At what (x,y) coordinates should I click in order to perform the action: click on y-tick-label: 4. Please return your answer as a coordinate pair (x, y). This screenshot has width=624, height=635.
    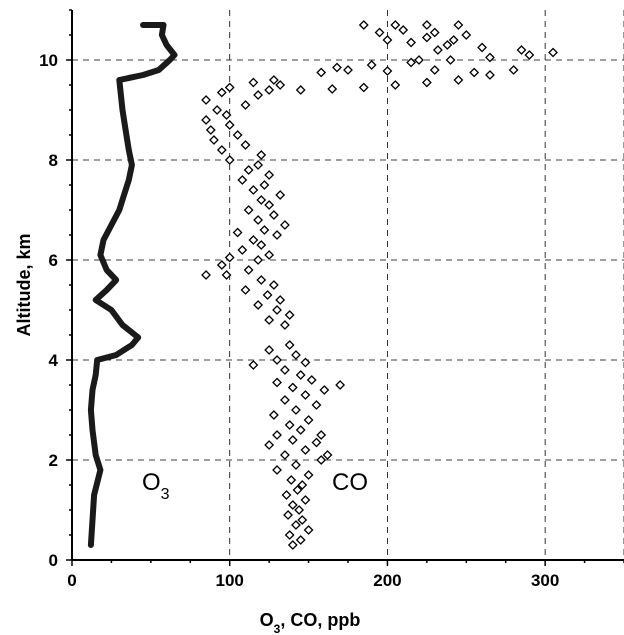
    Looking at the image, I should click on (54, 360).